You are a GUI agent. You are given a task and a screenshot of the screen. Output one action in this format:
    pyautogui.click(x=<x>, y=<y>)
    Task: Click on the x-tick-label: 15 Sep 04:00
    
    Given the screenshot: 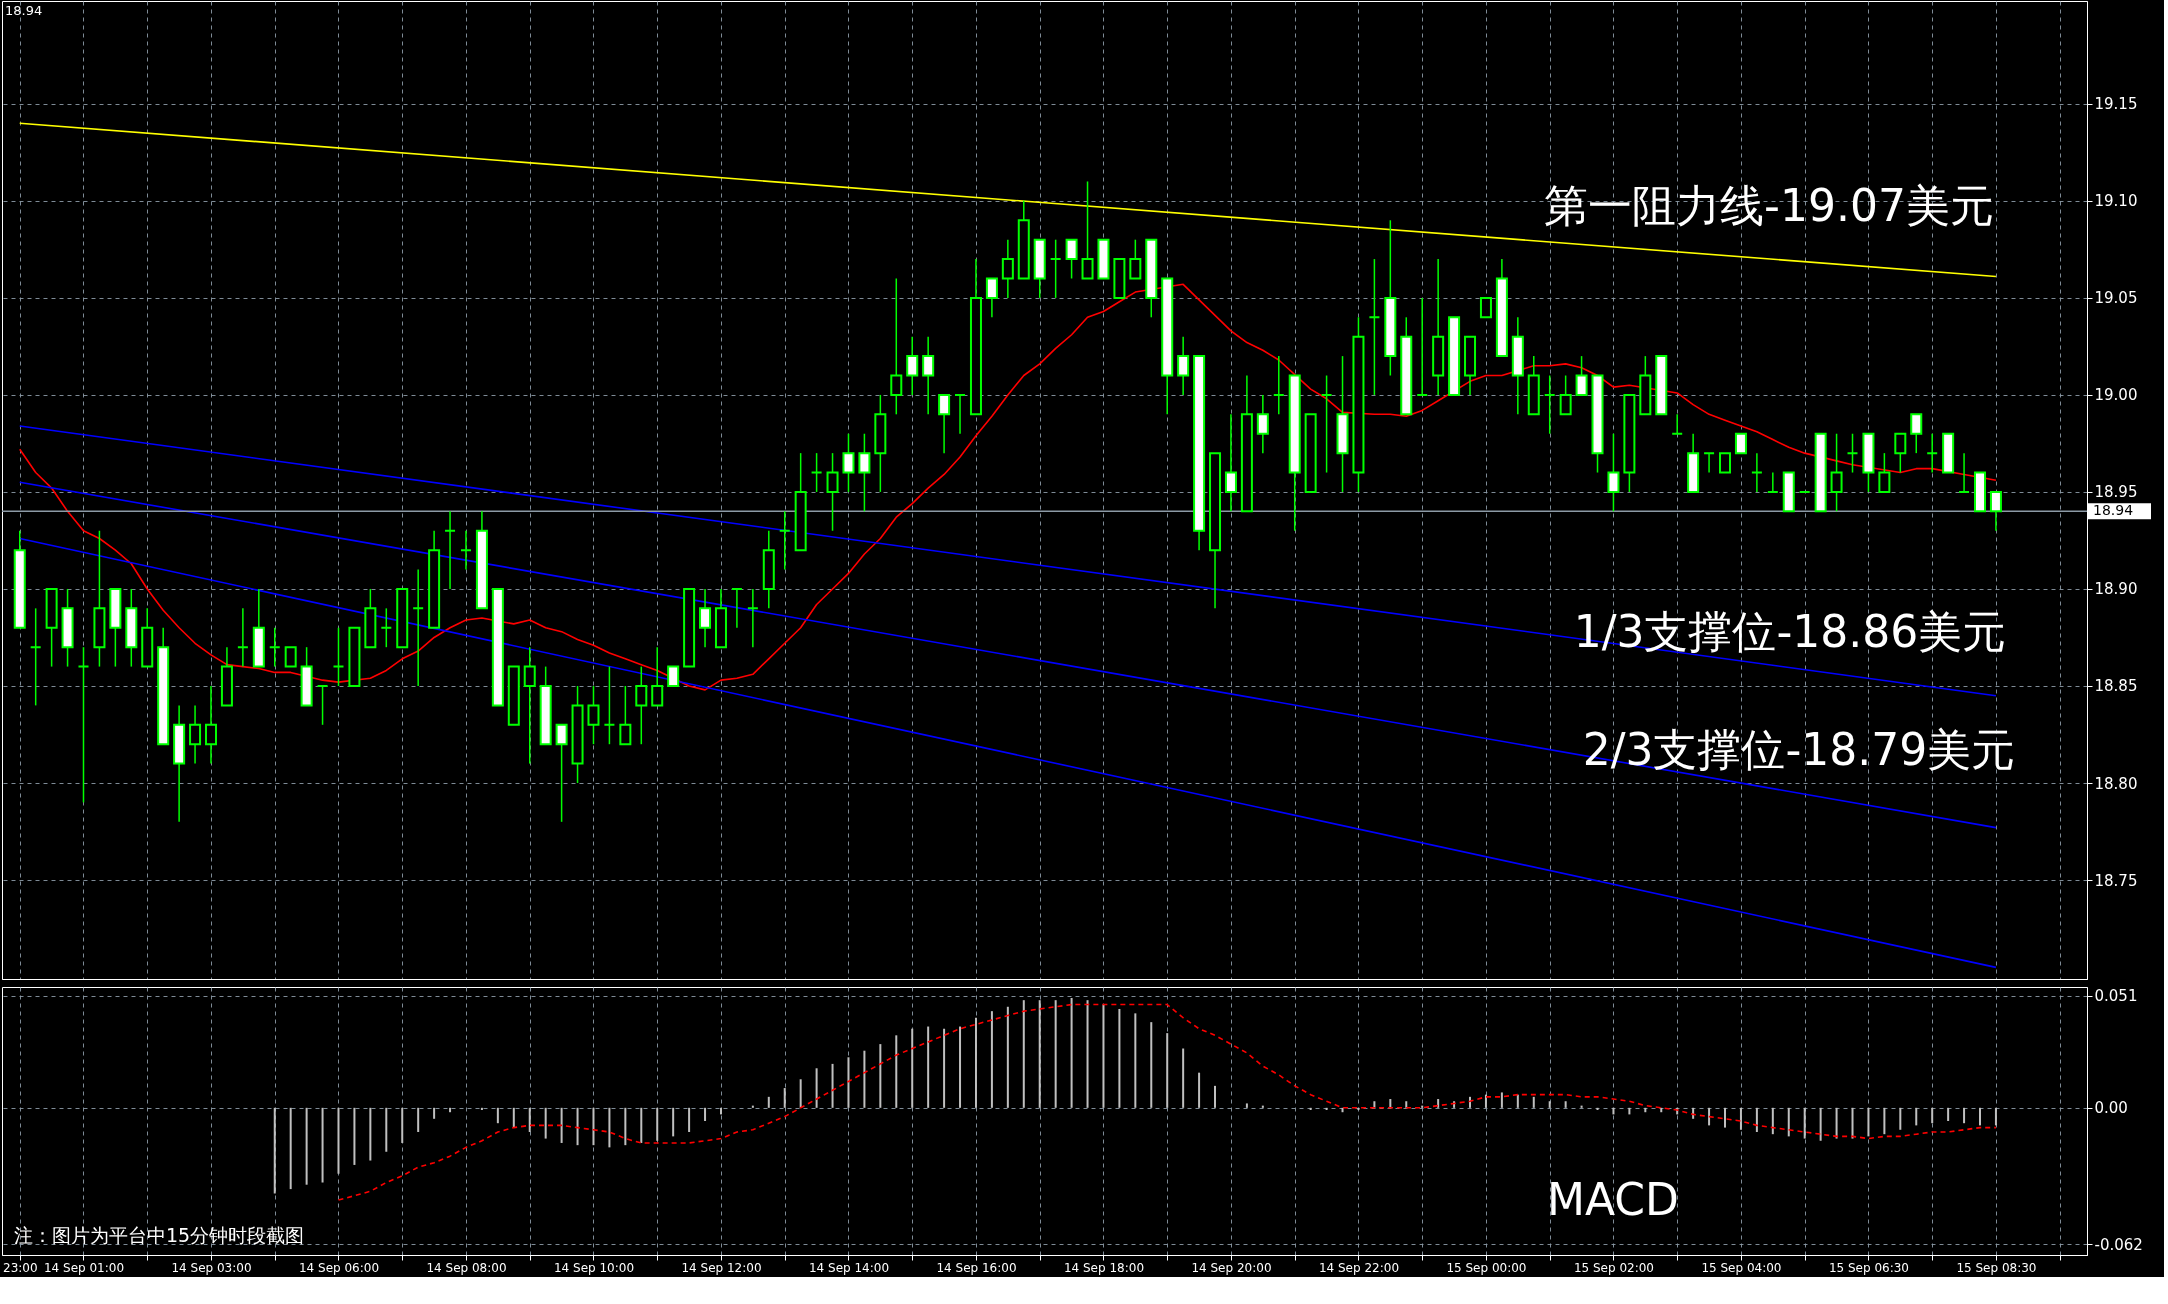 What is the action you would take?
    pyautogui.click(x=1741, y=1267)
    